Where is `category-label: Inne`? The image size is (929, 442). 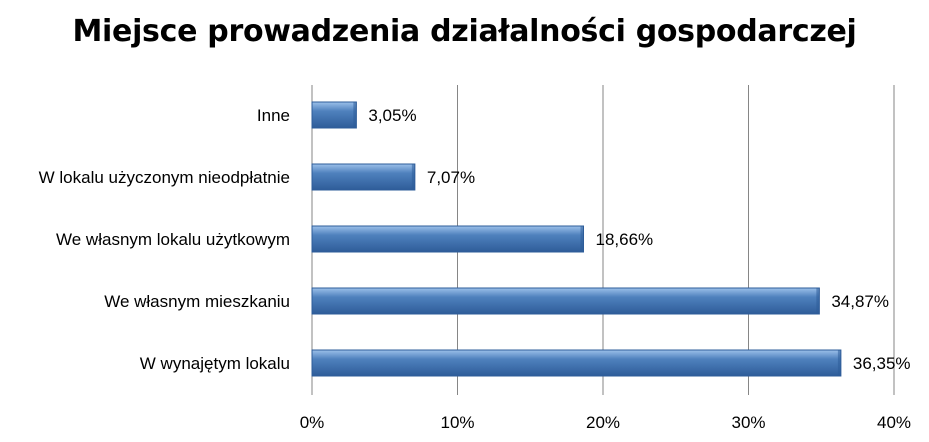
category-label: Inne is located at coordinates (273, 115).